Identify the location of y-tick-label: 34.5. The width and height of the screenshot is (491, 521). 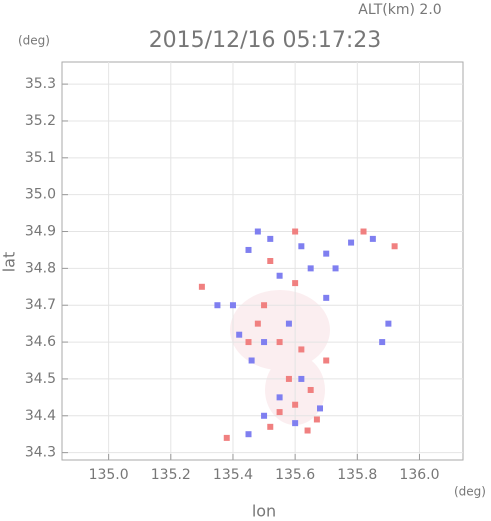
(40, 379).